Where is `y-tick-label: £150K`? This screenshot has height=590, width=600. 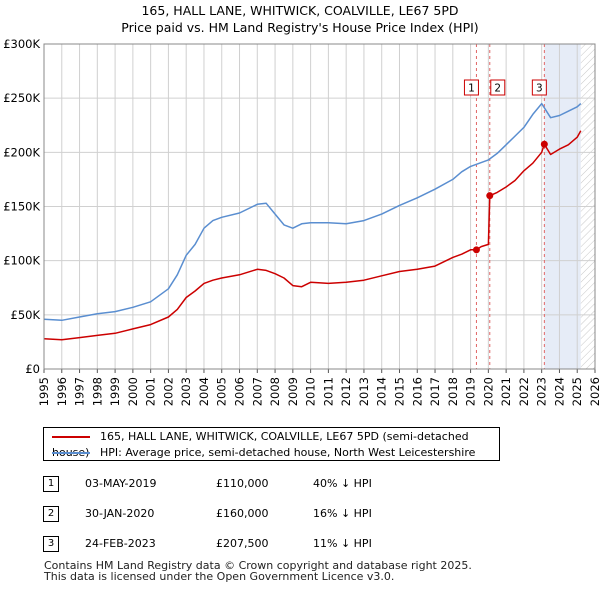 y-tick-label: £150K is located at coordinates (21, 207).